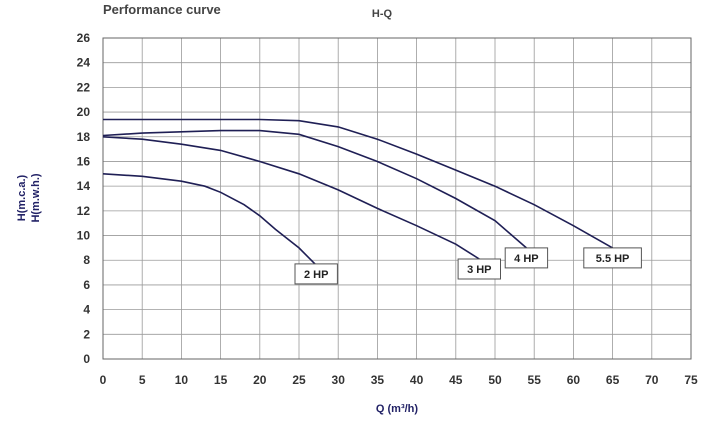 This screenshot has width=709, height=422. I want to click on y-tick-label: 0, so click(86, 359).